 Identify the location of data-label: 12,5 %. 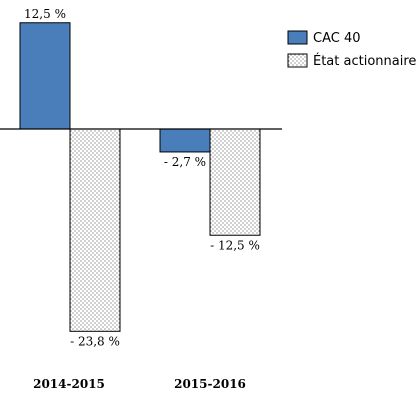
(45, 14).